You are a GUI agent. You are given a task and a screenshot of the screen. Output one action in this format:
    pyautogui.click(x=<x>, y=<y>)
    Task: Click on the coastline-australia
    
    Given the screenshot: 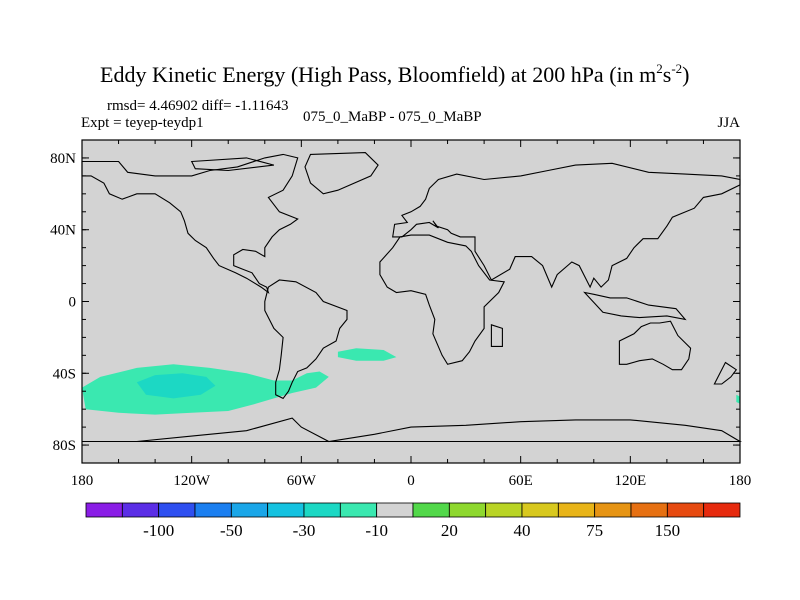 What is the action you would take?
    pyautogui.click(x=655, y=345)
    